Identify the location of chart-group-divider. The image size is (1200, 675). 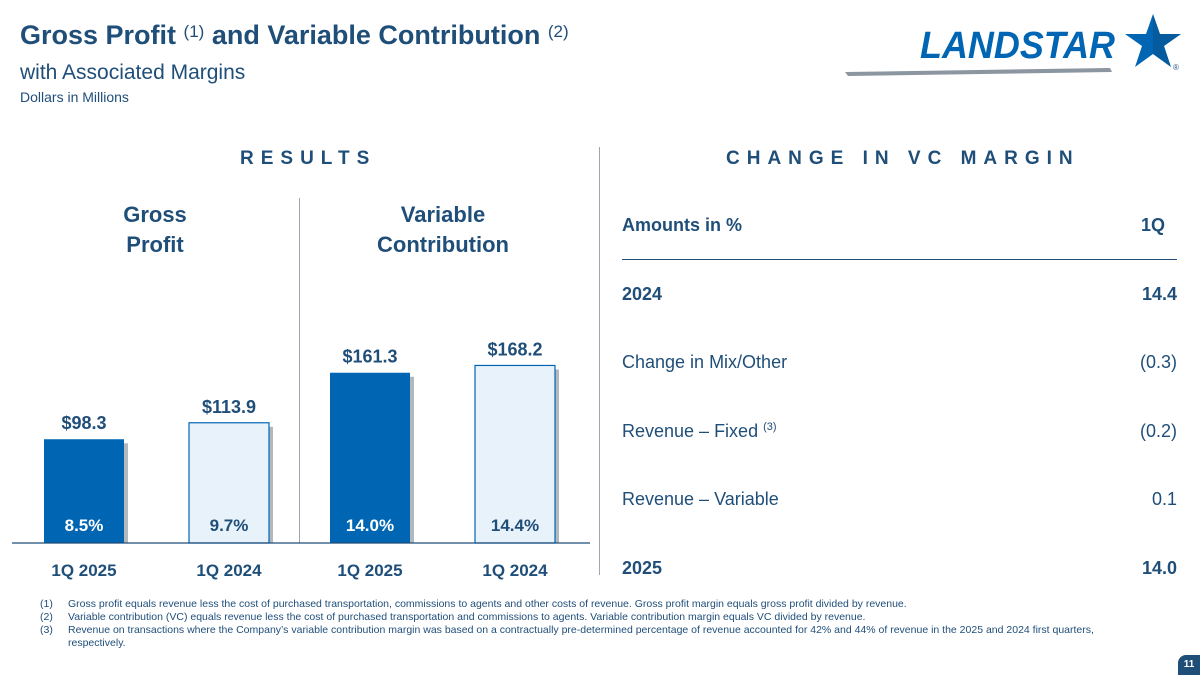
(299, 370).